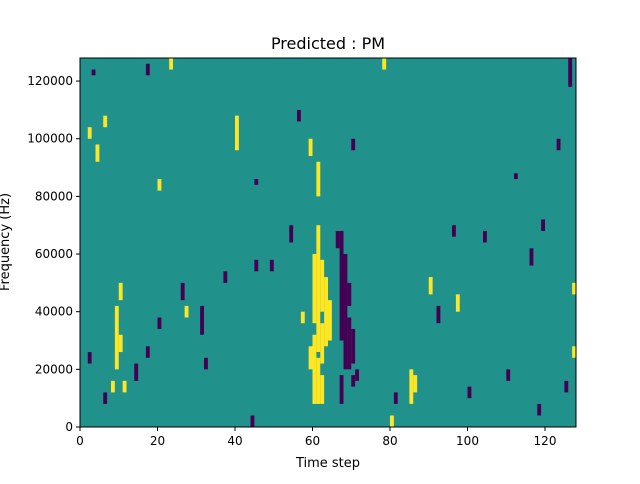 The height and width of the screenshot is (484, 640). I want to click on y-tick-label: 0, so click(69, 427).